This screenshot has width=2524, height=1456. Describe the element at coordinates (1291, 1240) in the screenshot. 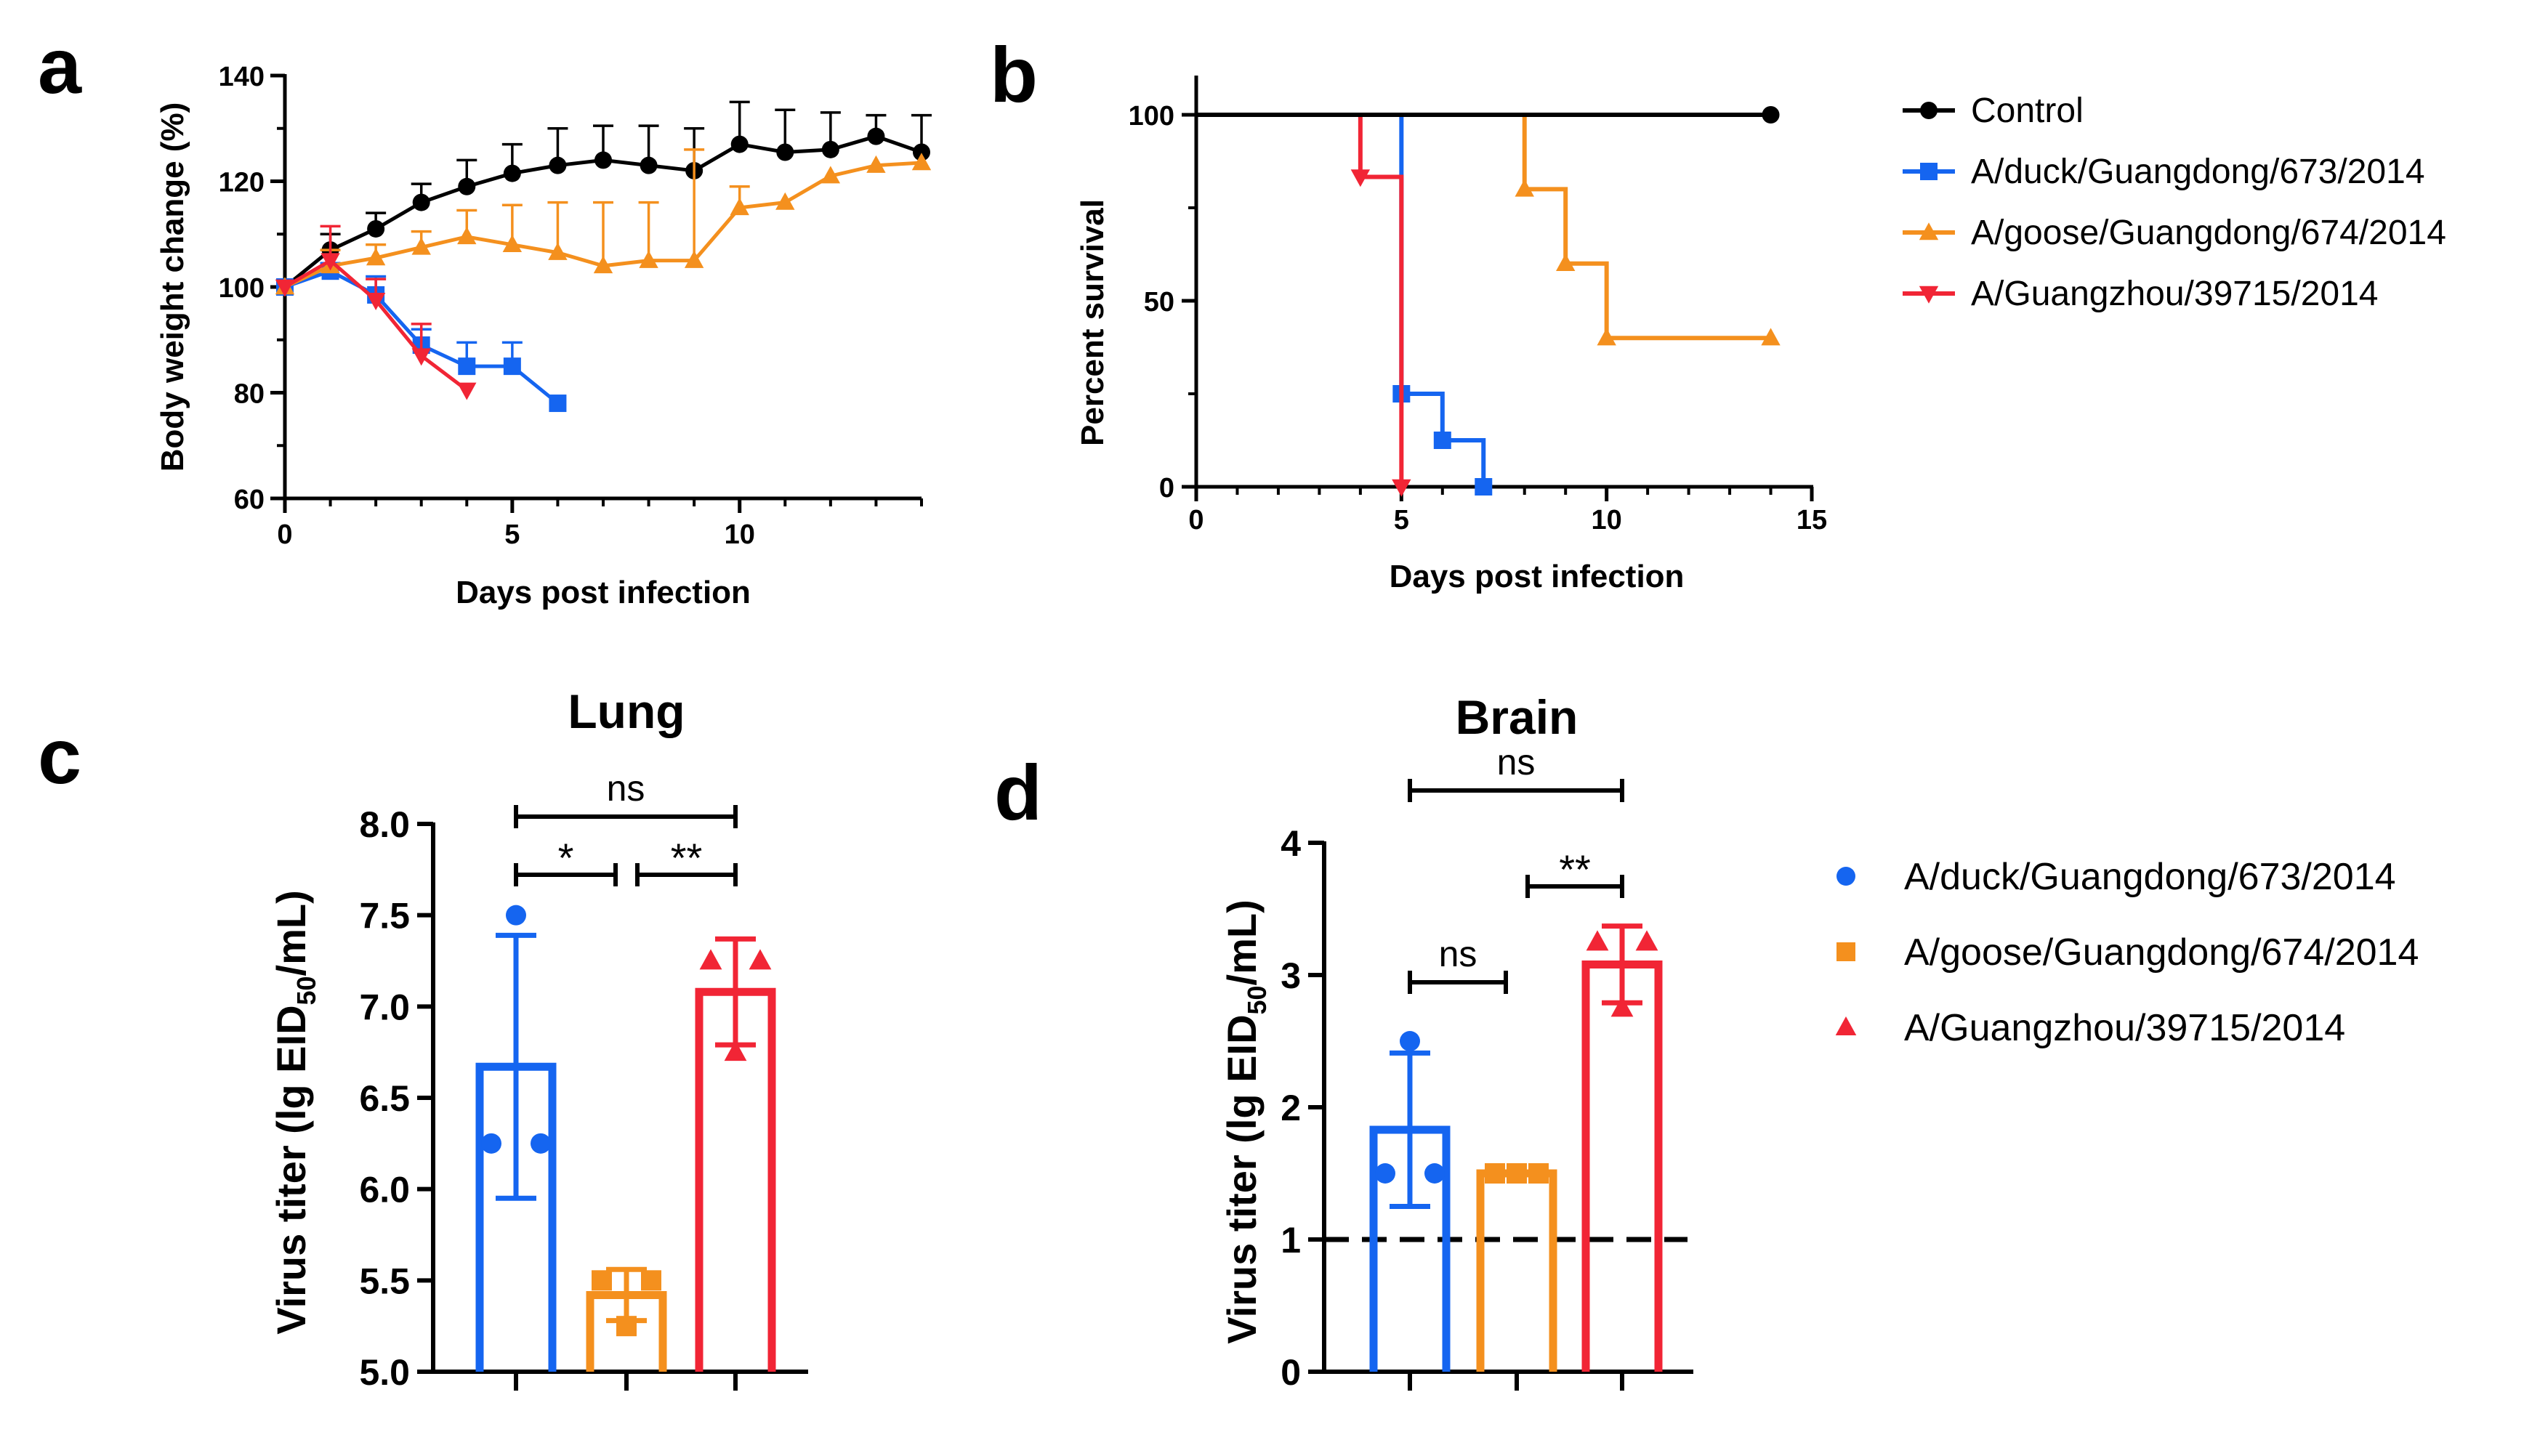

I see `y-tick-label: 1` at that location.